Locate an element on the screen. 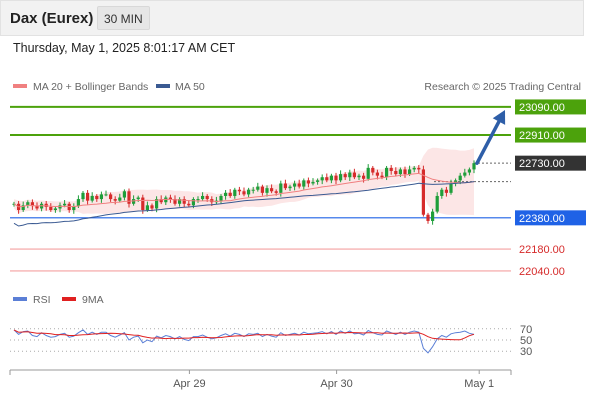 The image size is (590, 400). rsi-ma-line is located at coordinates (244, 335).